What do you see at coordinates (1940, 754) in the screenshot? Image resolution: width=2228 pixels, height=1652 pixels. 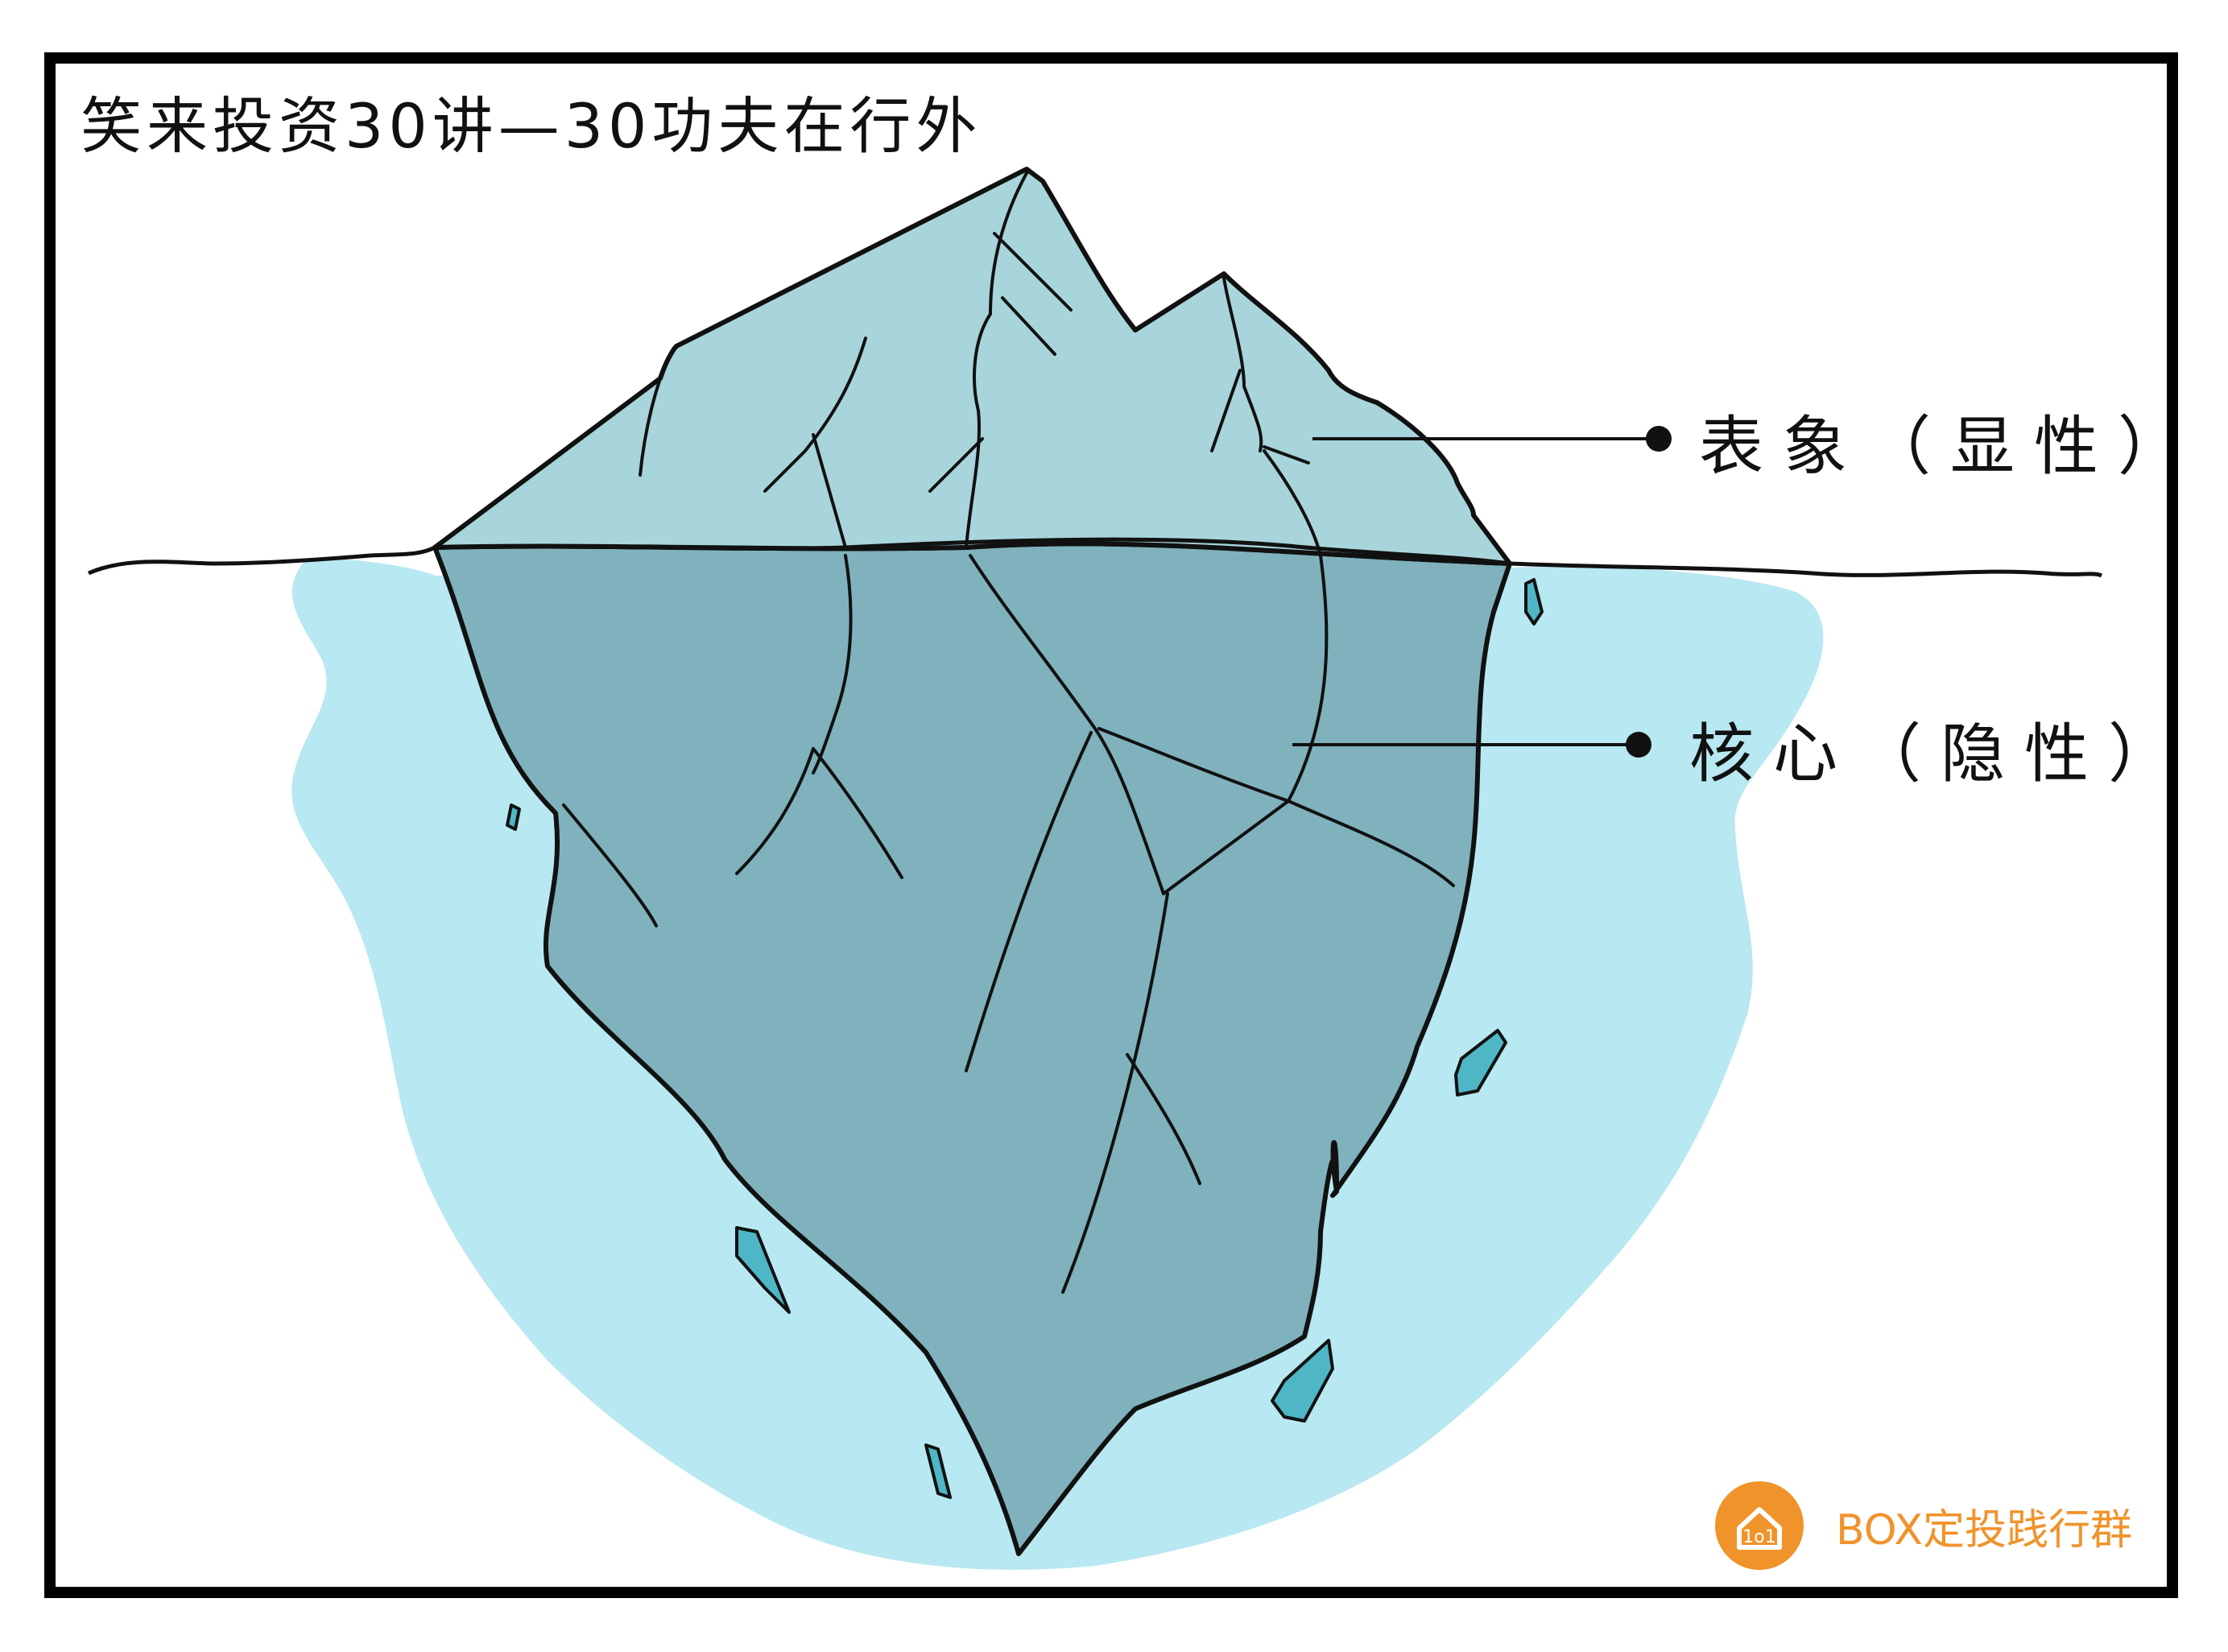 I see `core-label: 核心（隐性）` at bounding box center [1940, 754].